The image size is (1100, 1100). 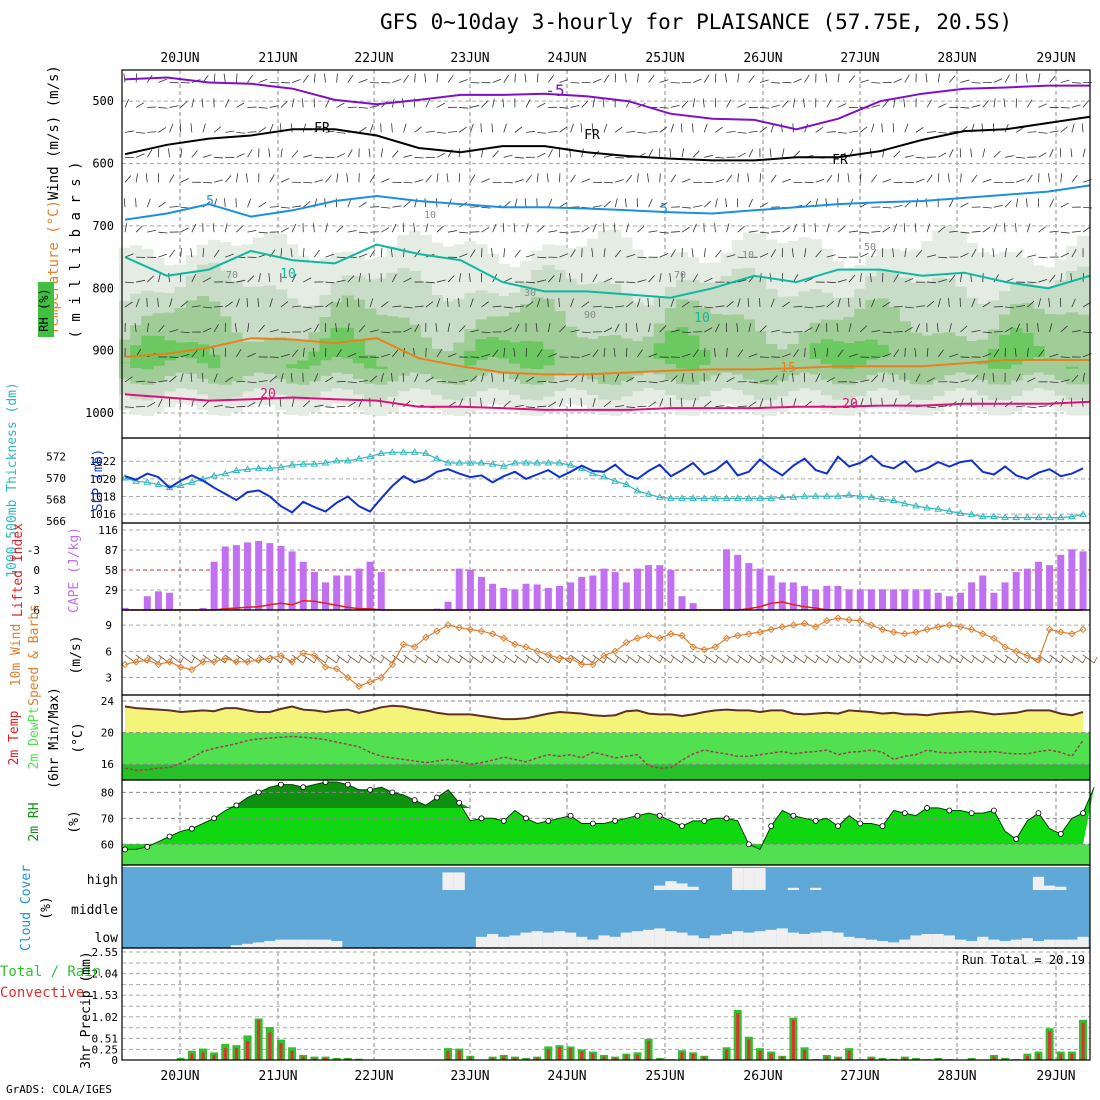 I want to click on x-tick-label-top: 28JUN, so click(x=956, y=58).